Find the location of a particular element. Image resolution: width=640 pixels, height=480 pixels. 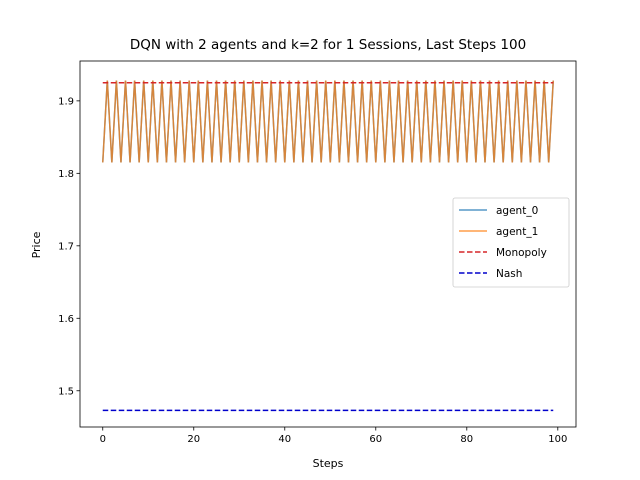

legend-label-Nash: Nash is located at coordinates (509, 274).